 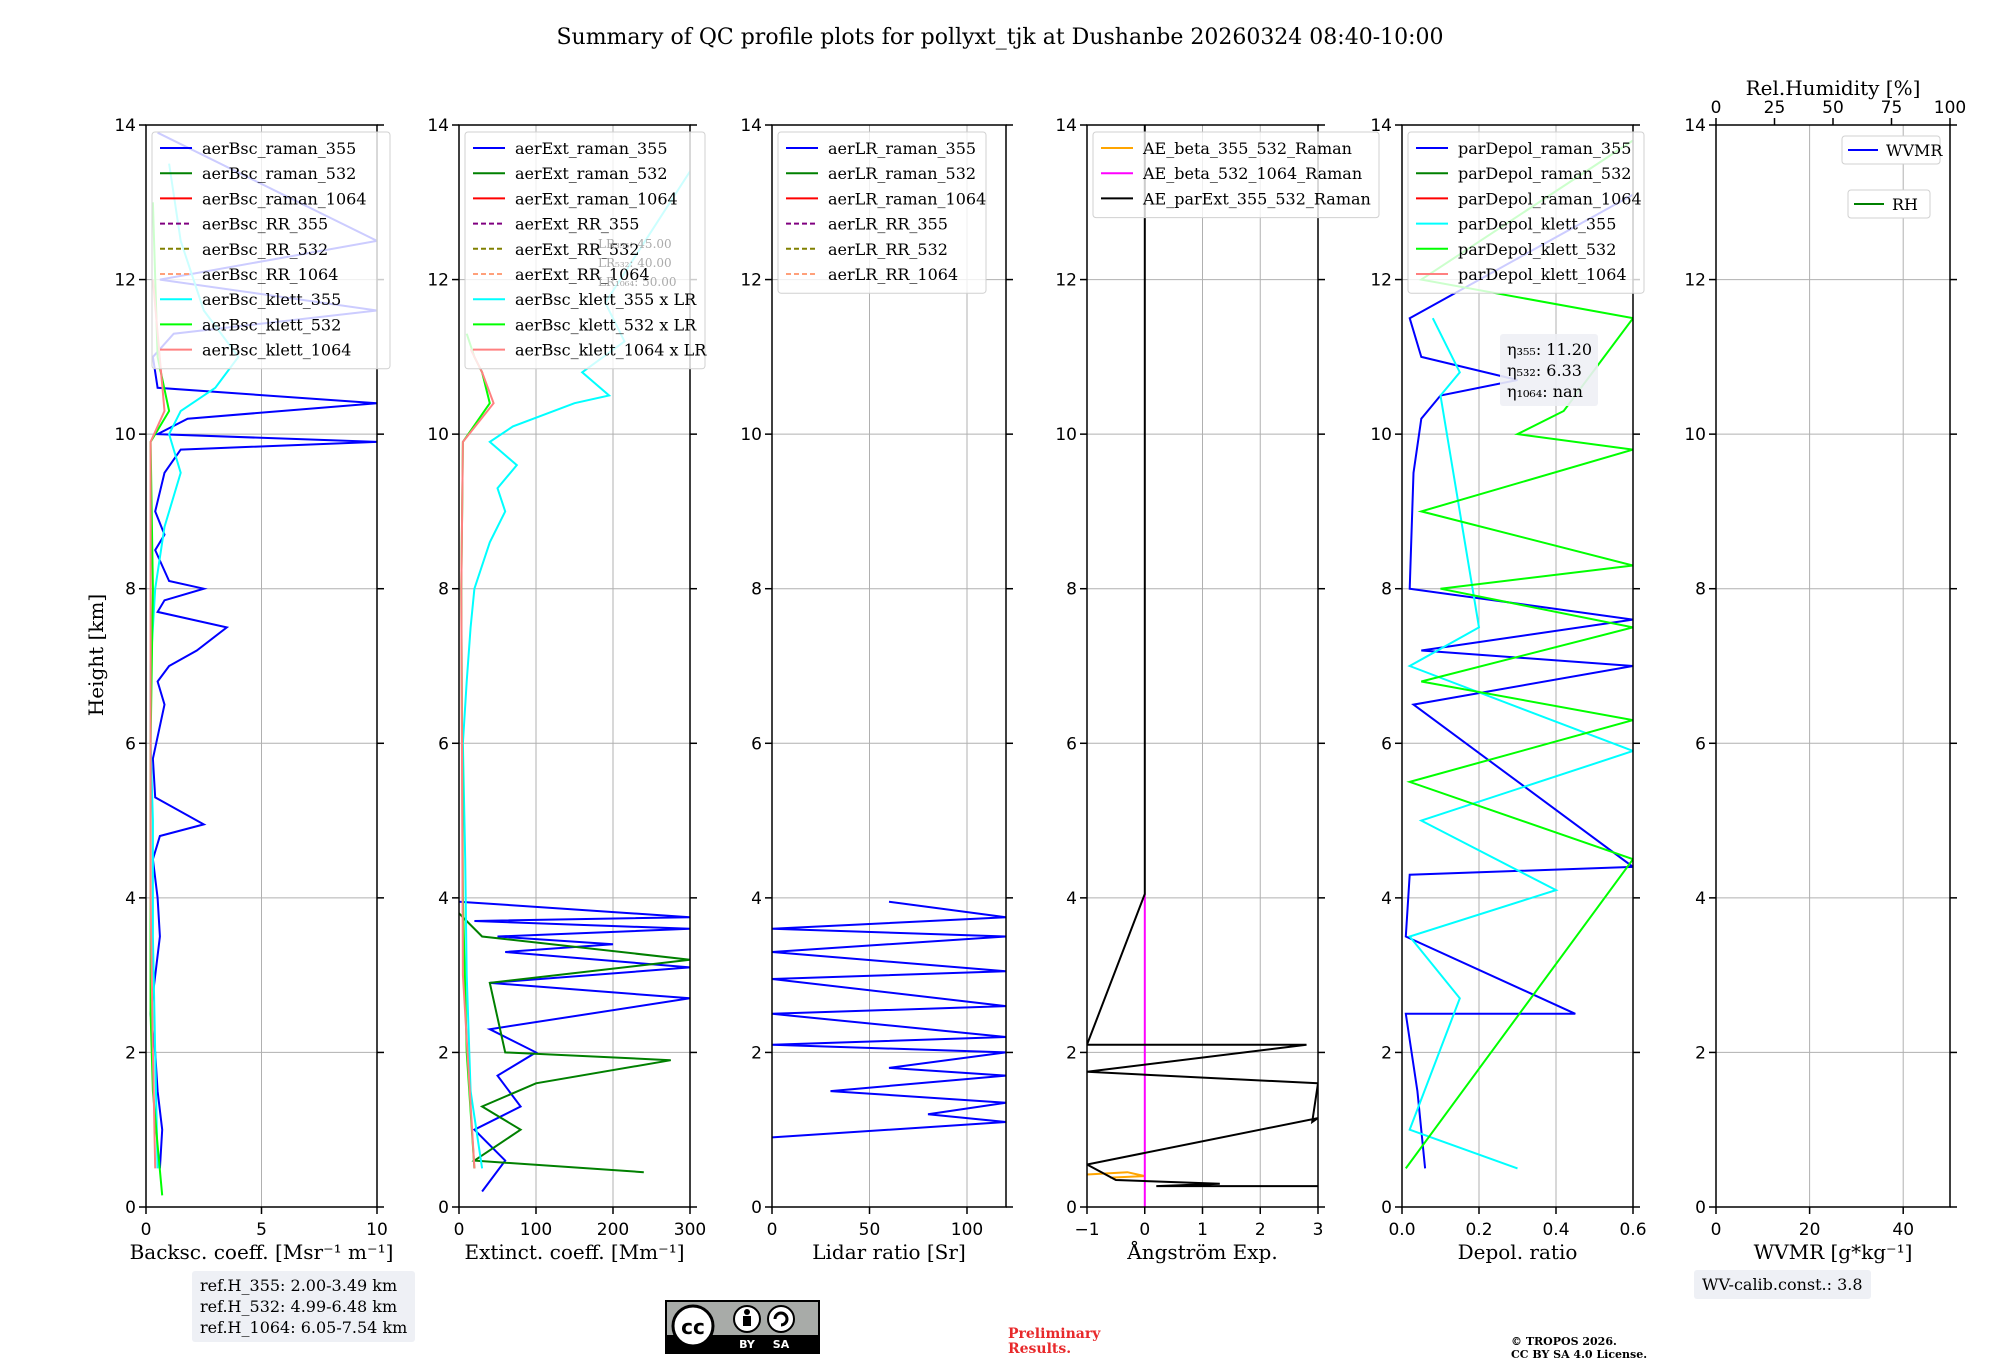 I want to click on legend-entry: parDepol_klett_1064, so click(x=1542, y=274).